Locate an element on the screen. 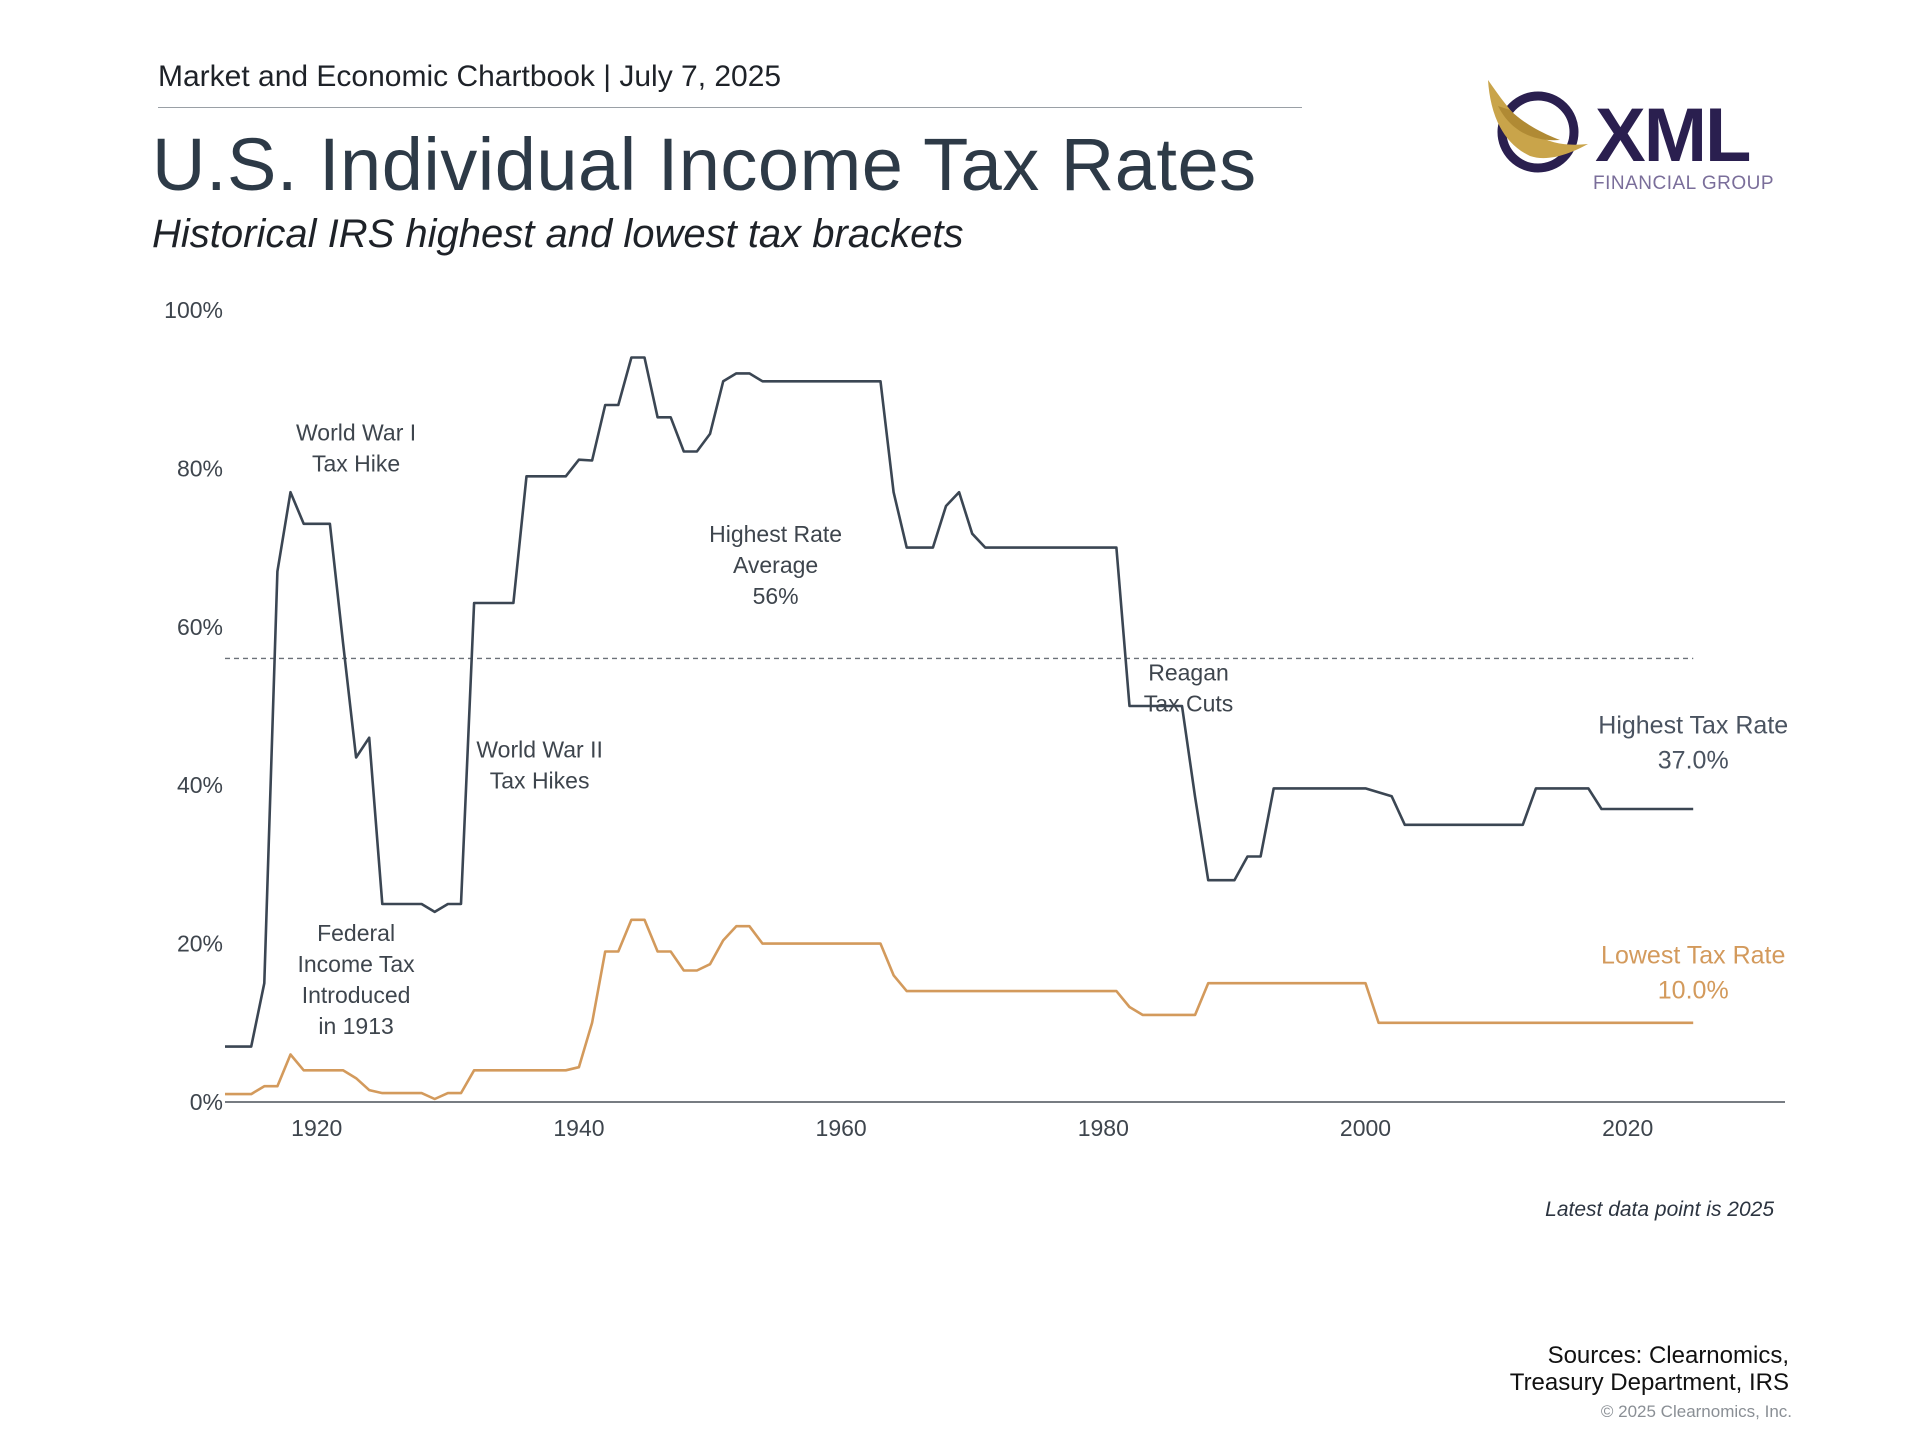  chart-annotation: Federal Income Tax Introduced in 1913 is located at coordinates (356, 979).